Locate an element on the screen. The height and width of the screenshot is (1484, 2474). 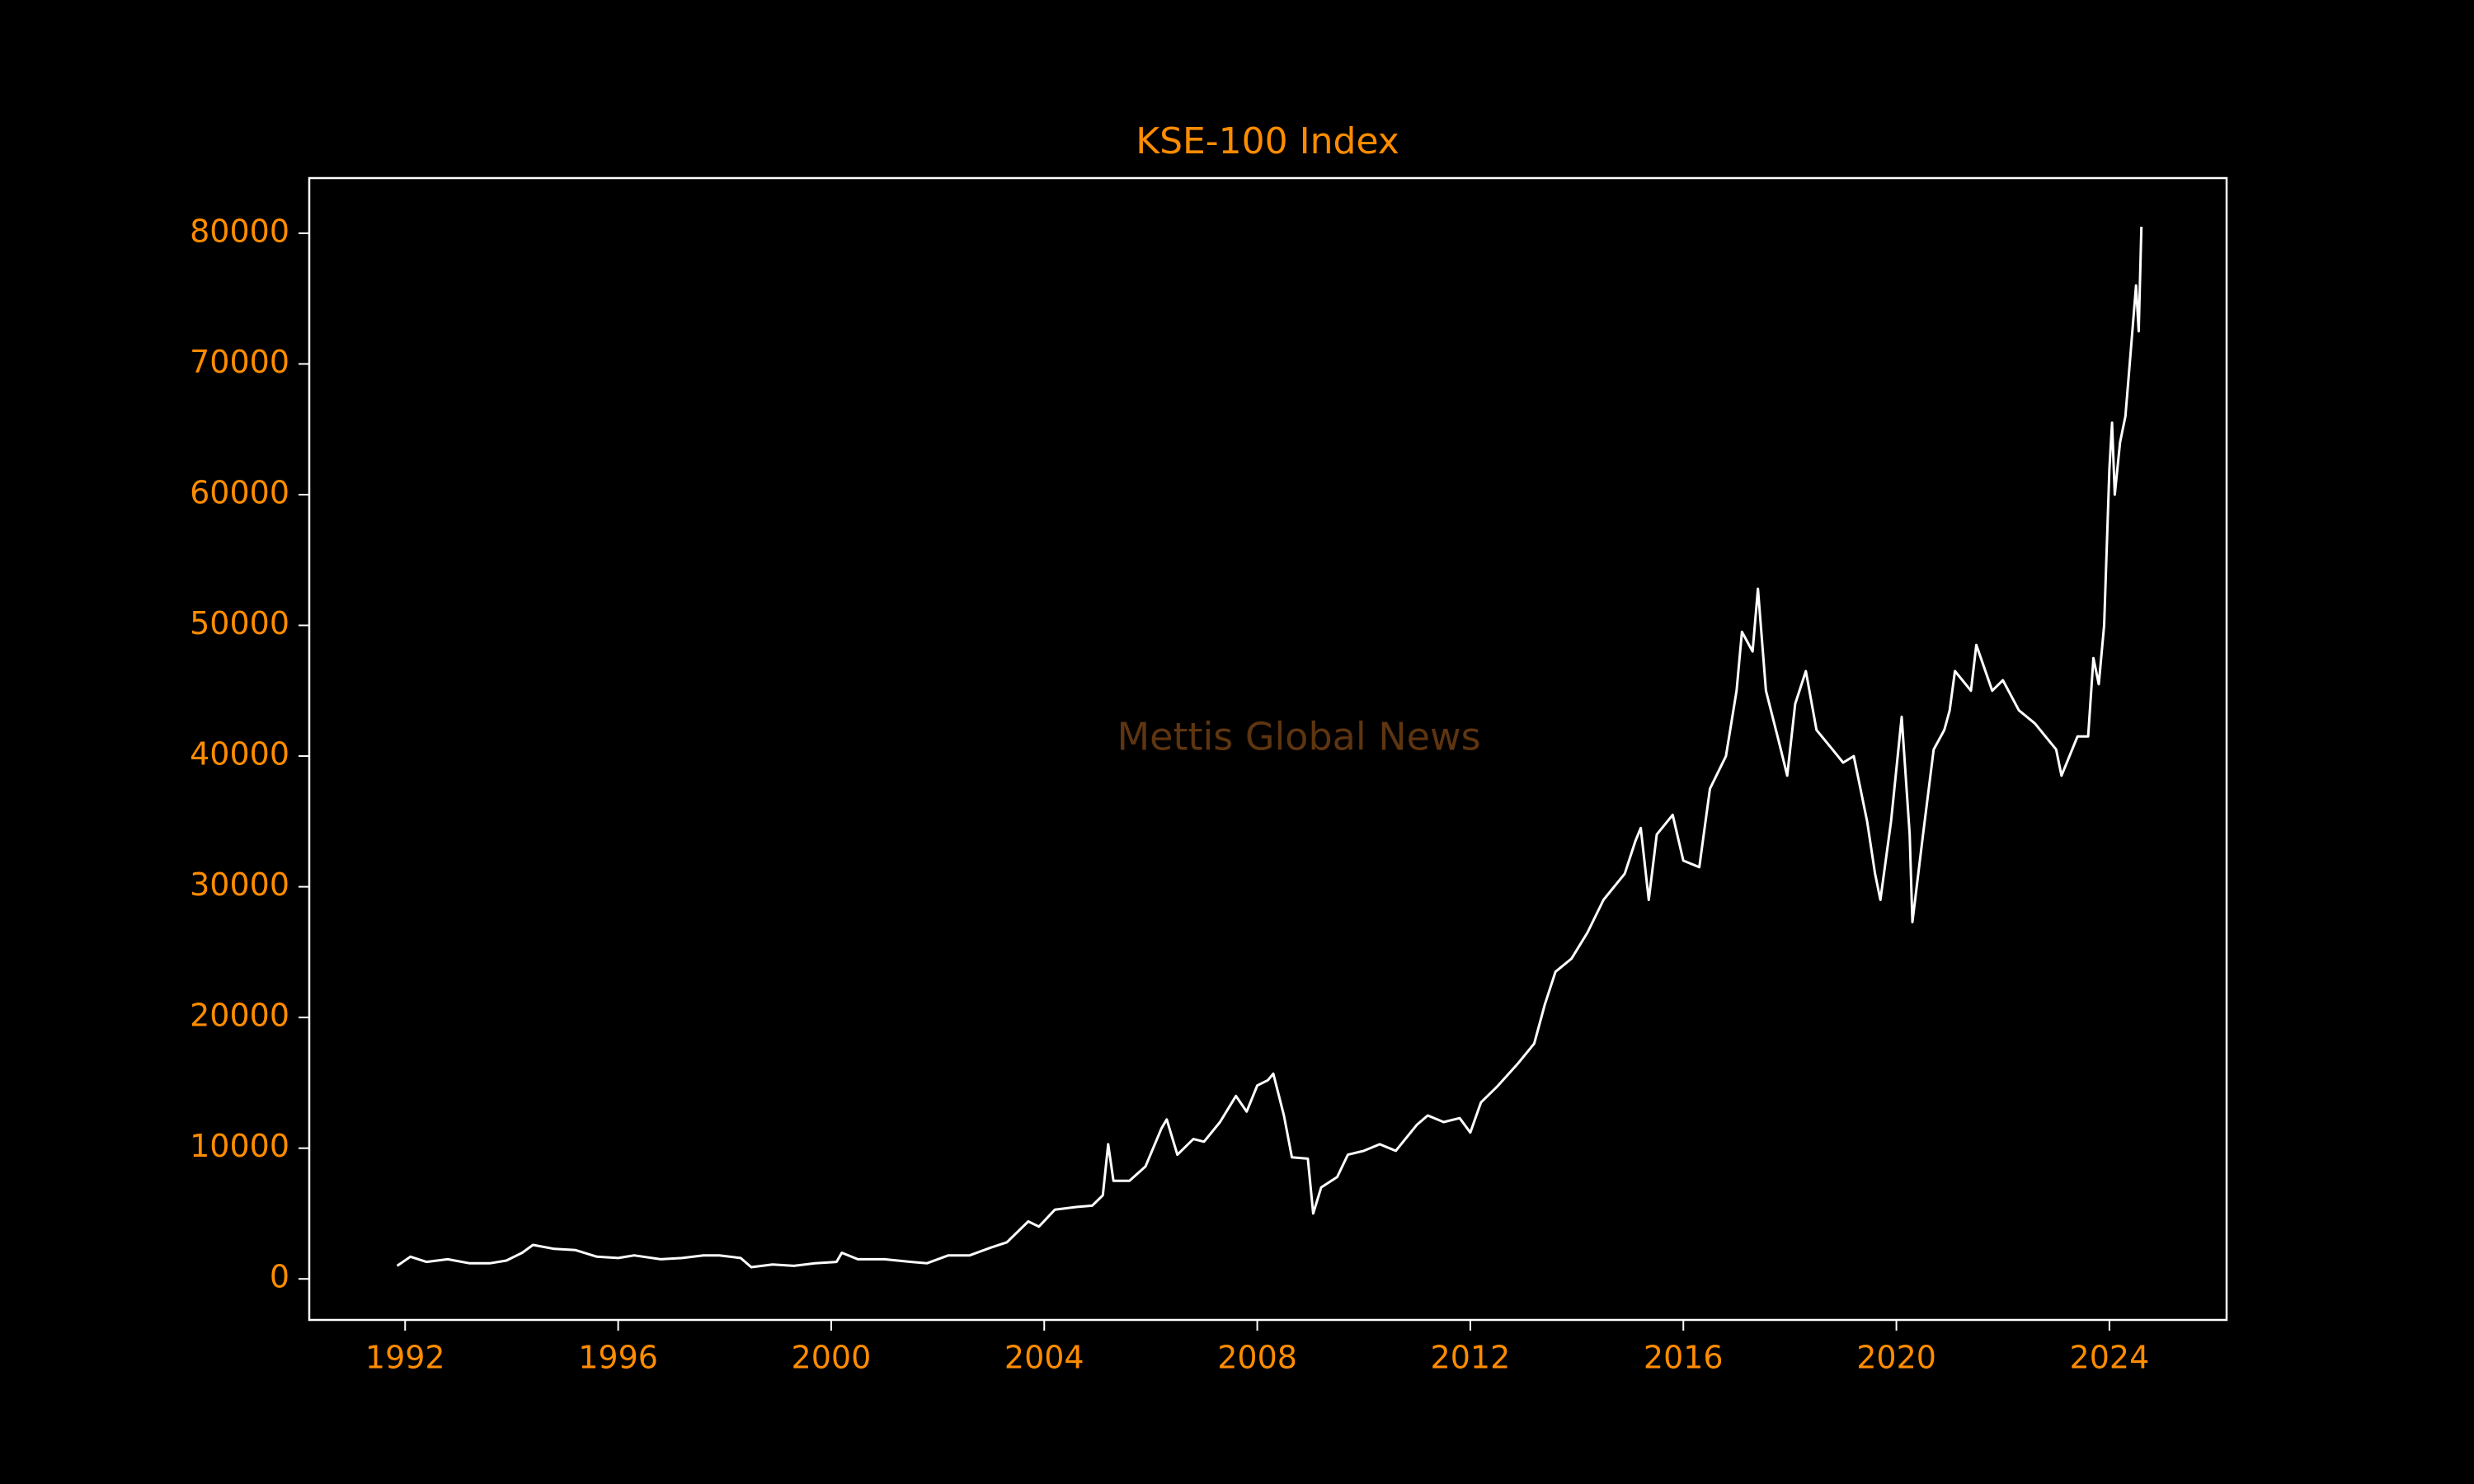
x-tick-label: 2012 is located at coordinates (1471, 1358).